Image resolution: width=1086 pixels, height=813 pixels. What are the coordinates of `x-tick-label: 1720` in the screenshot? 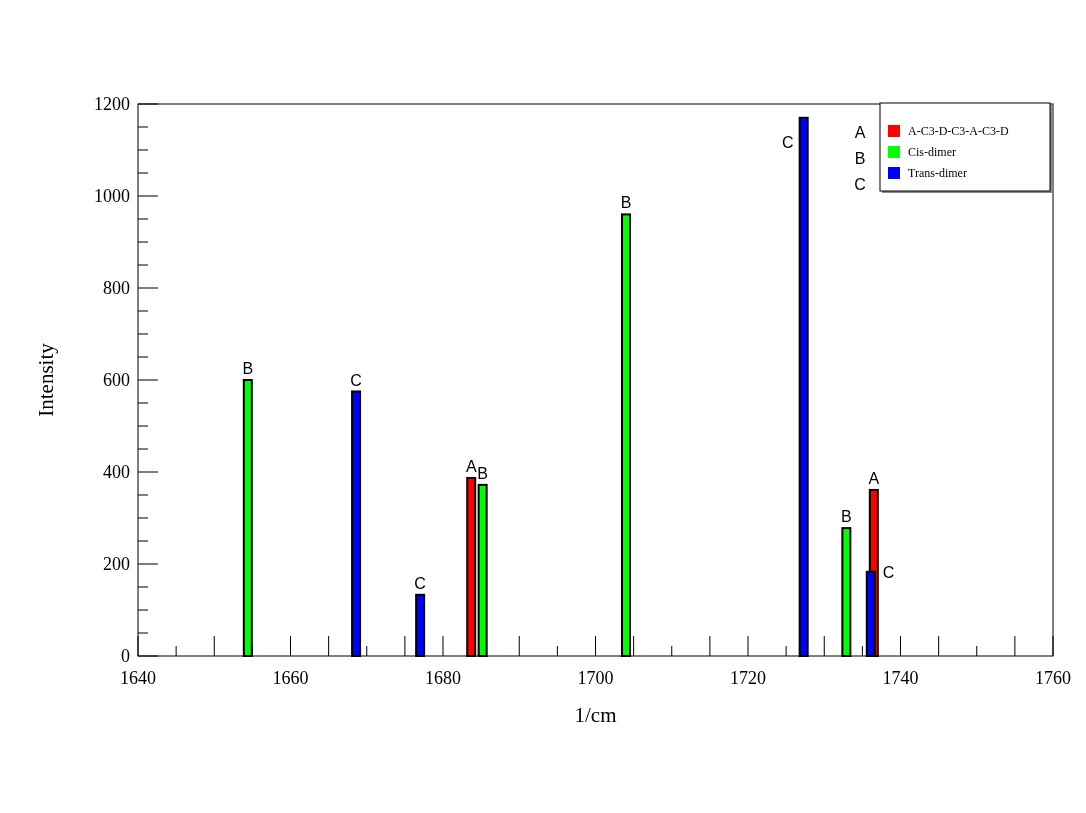 It's located at (748, 678).